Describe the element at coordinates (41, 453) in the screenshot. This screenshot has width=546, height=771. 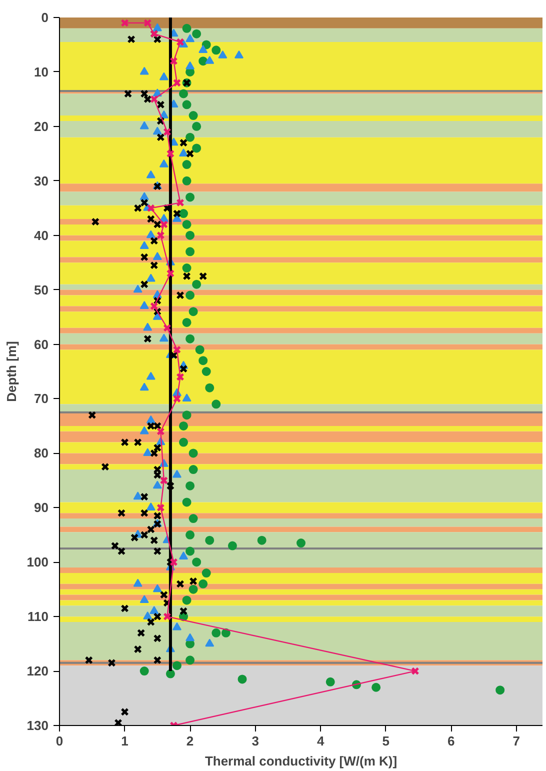
I see `y-tick-label: 80` at that location.